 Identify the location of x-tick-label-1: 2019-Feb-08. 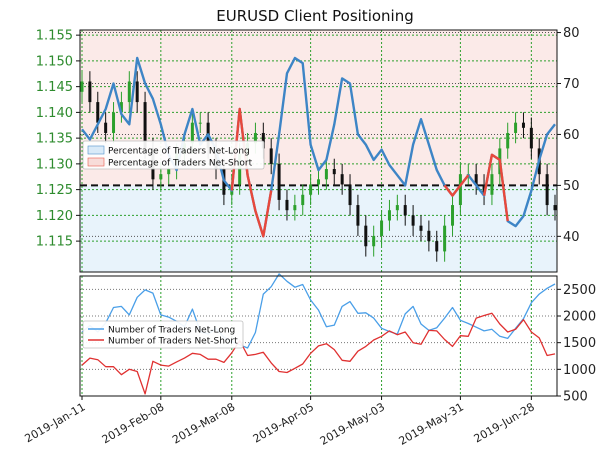
(133, 423).